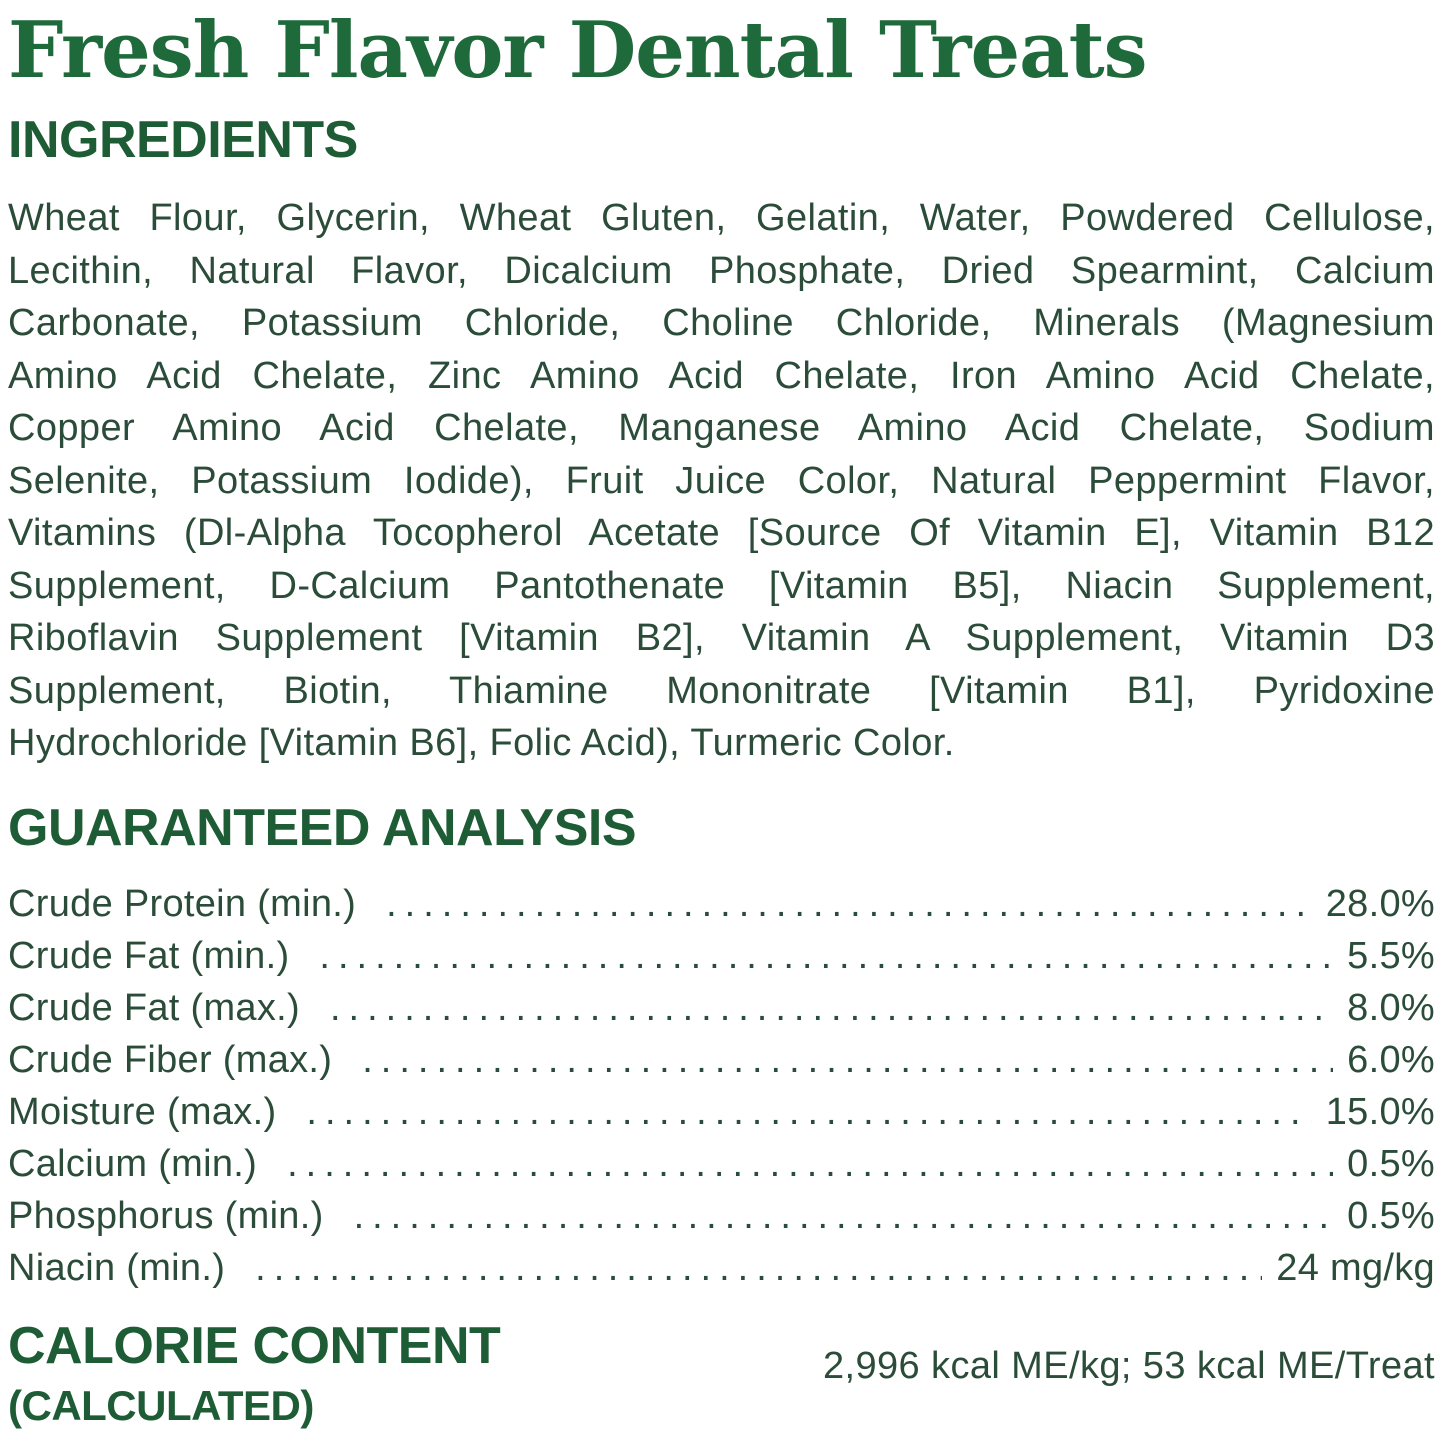 The height and width of the screenshot is (1430, 1445). I want to click on analysis-row: Crude Fat (max.) 8.0%, so click(721, 1008).